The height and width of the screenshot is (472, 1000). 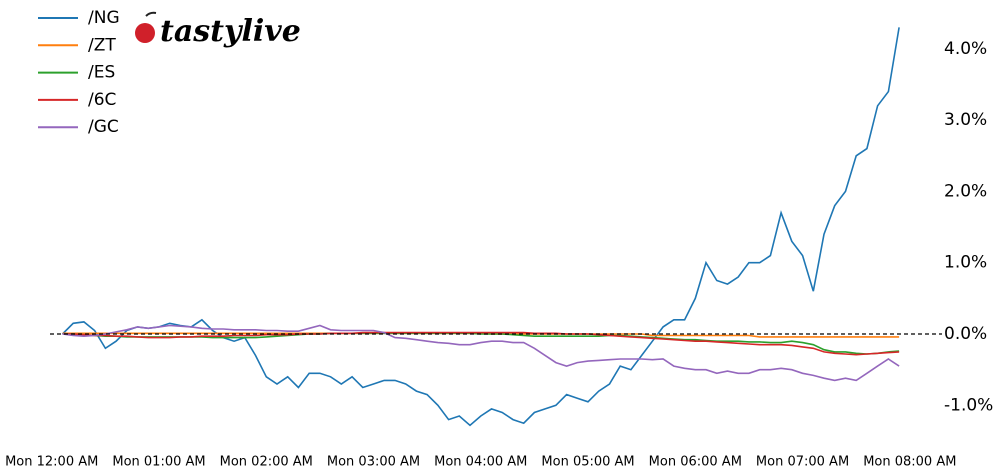 What do you see at coordinates (965, 263) in the screenshot?
I see `y-tick-label: 1.0%` at bounding box center [965, 263].